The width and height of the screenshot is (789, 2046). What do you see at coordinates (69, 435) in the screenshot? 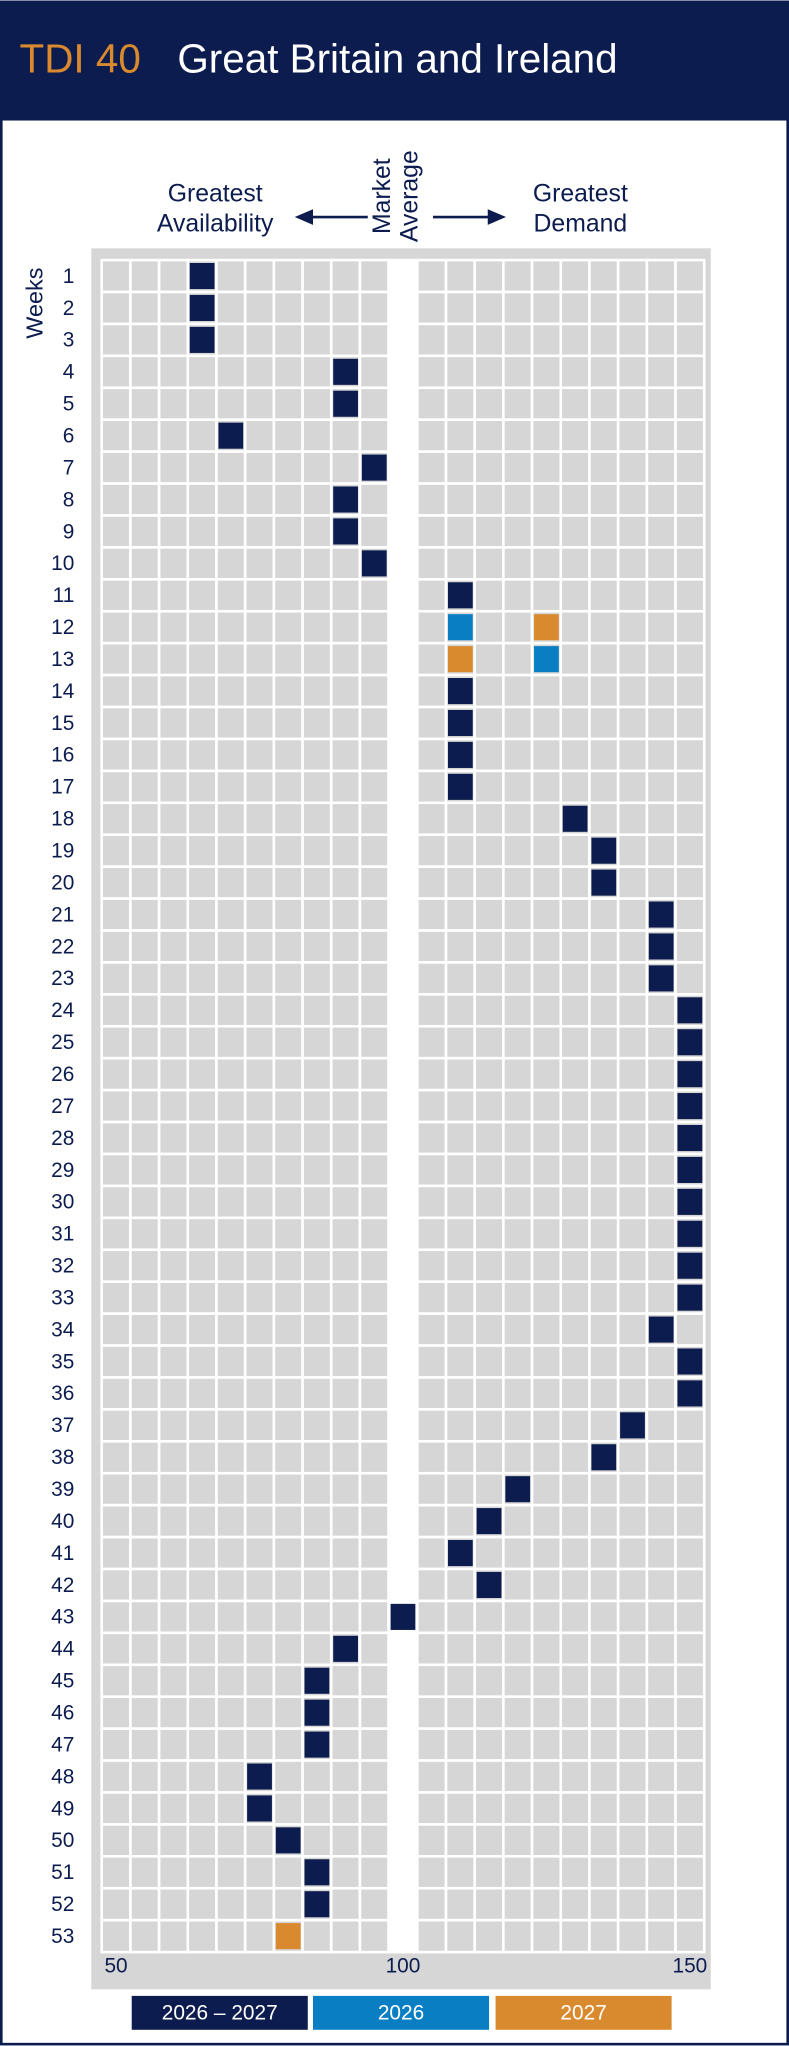
I see `y-tick-label: 6` at bounding box center [69, 435].